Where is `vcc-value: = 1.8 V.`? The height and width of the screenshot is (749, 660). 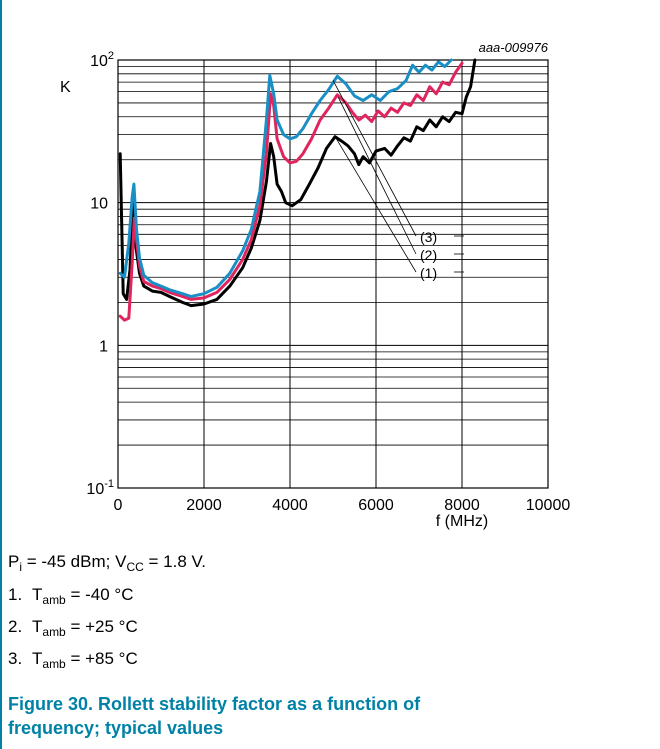 vcc-value: = 1.8 V. is located at coordinates (175, 561).